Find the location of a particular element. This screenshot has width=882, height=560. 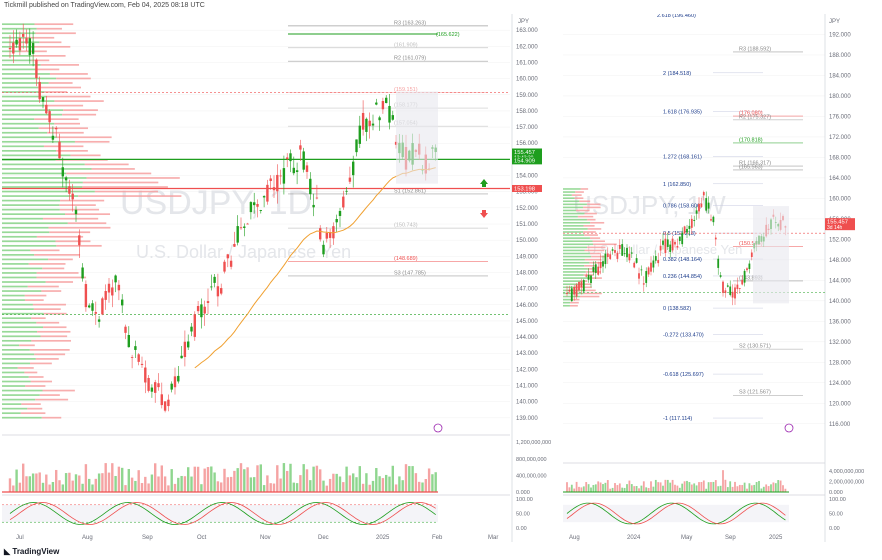

left-pivot-label: (159.151) is located at coordinates (406, 90).